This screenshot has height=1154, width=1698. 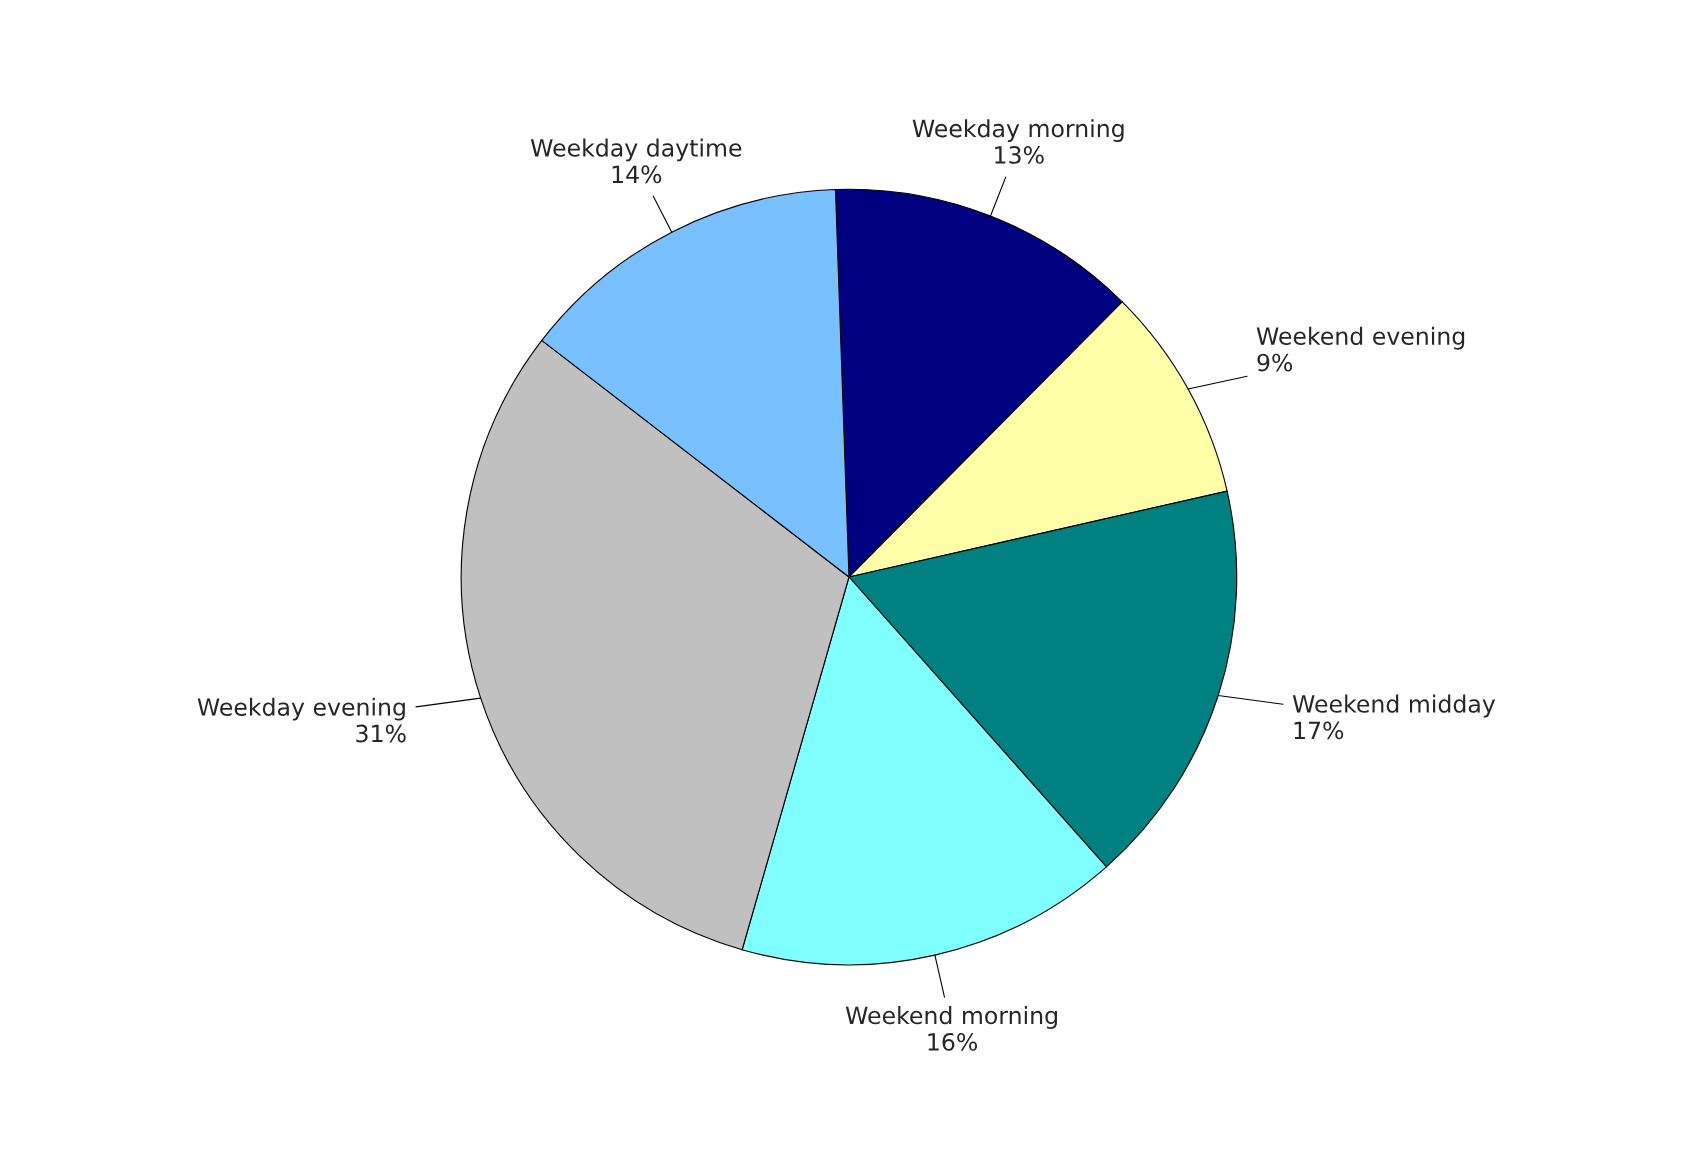 What do you see at coordinates (953, 1041) in the screenshot?
I see `data-label: 16%` at bounding box center [953, 1041].